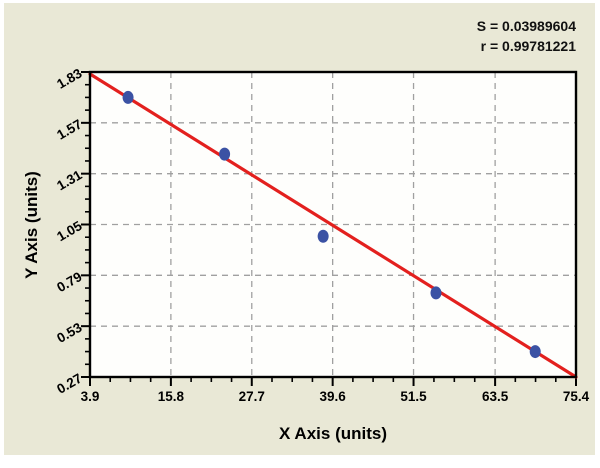  Describe the element at coordinates (69, 282) in the screenshot. I see `y-tick-label: 0.79` at that location.